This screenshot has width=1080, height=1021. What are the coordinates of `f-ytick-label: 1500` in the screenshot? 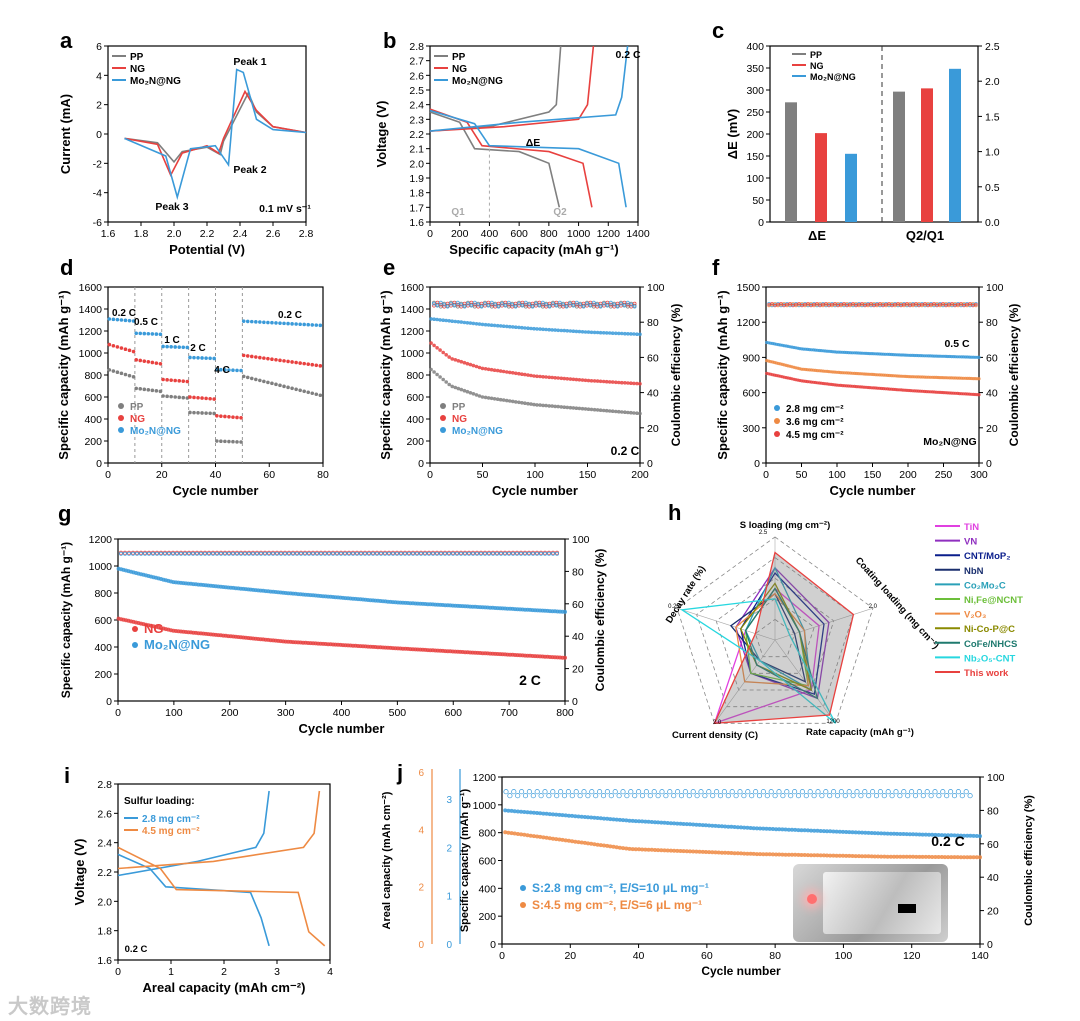 It's located at (749, 288).